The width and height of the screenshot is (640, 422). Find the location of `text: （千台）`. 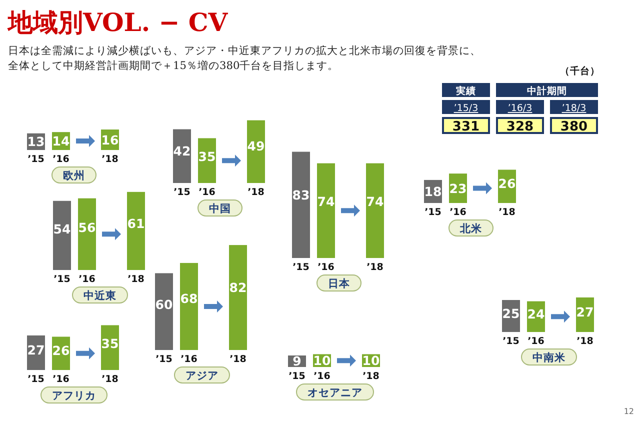

text: （千台） is located at coordinates (580, 71).